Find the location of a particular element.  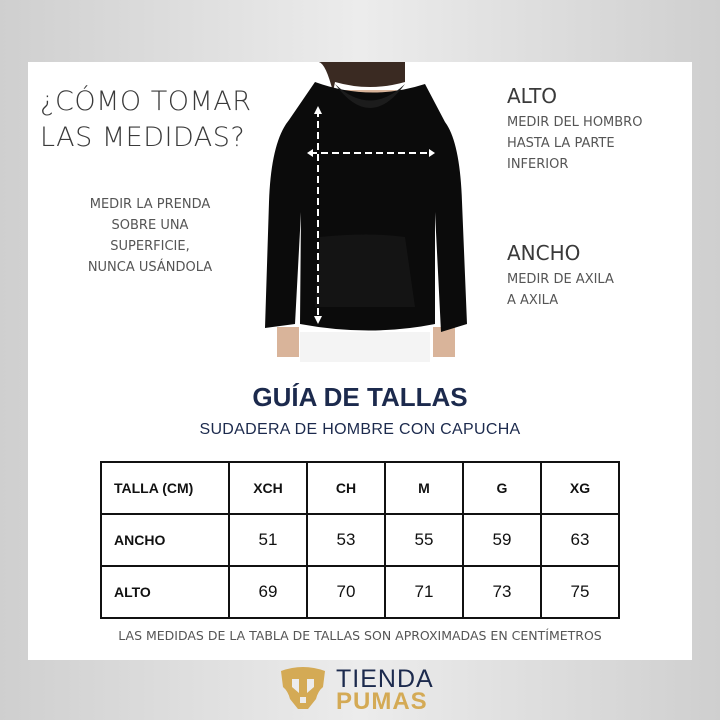

alto-line: MEDIR DEL HOMBRO is located at coordinates (575, 122).